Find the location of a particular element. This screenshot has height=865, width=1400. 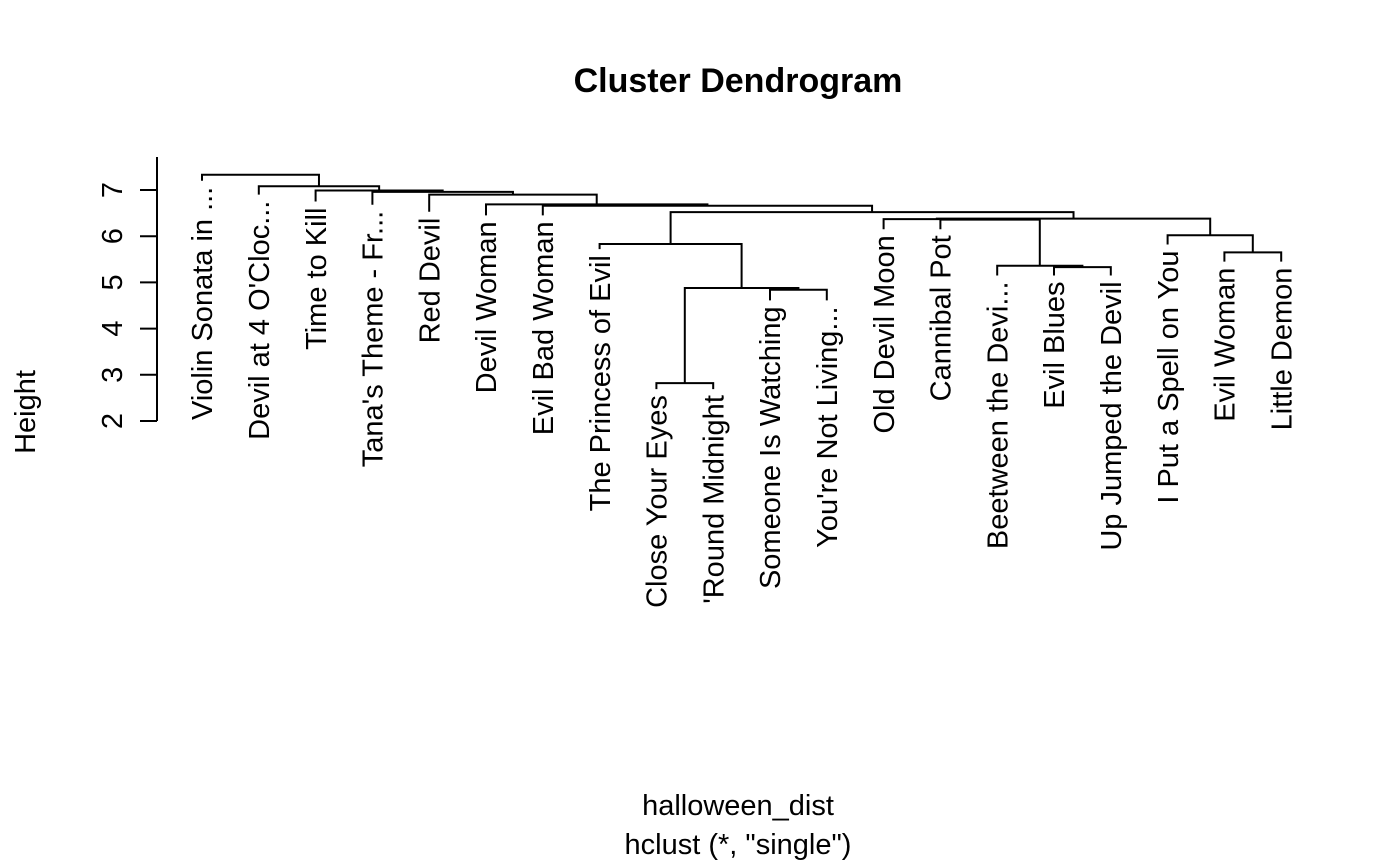

y-tick-label: 5 is located at coordinates (113, 282).